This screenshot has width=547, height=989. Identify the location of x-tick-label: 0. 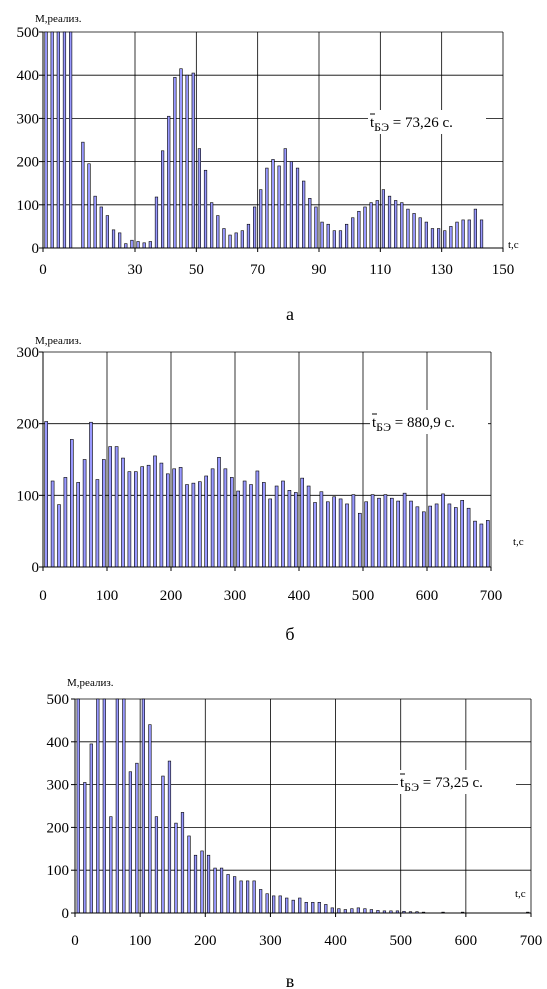
(75, 941).